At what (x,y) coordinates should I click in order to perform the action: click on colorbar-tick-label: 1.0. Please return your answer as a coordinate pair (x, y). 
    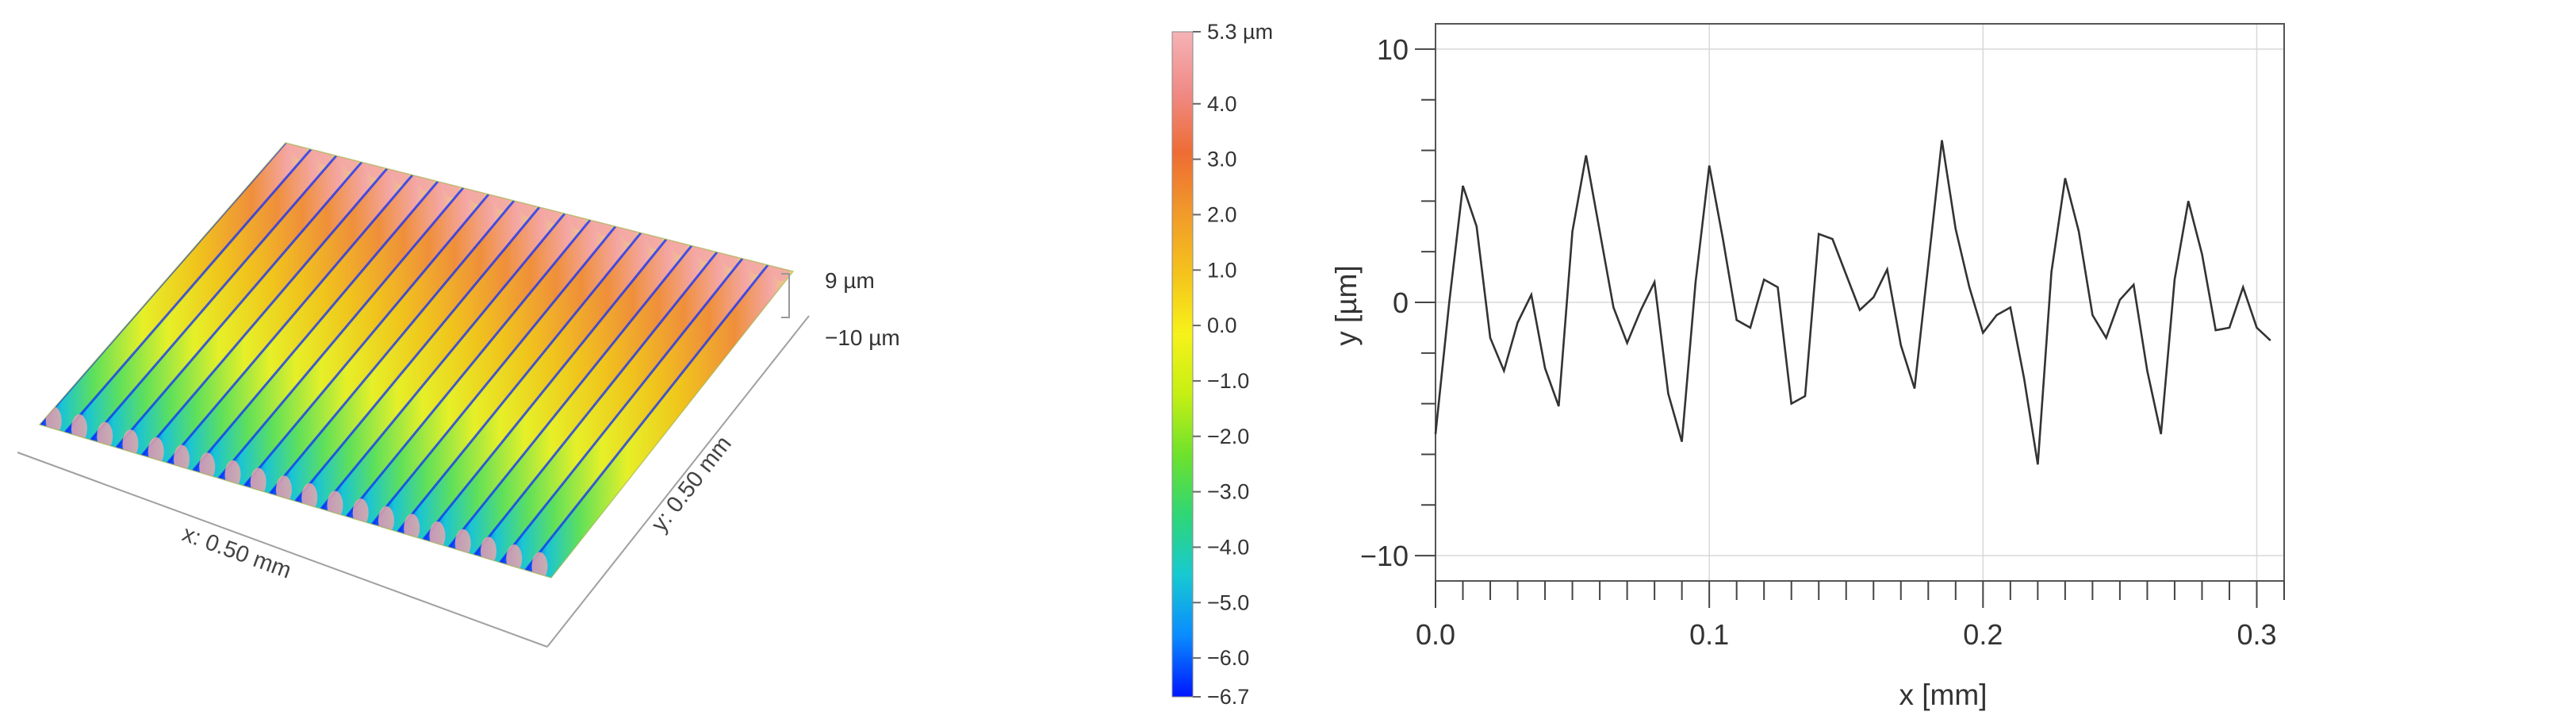
    Looking at the image, I should click on (1222, 270).